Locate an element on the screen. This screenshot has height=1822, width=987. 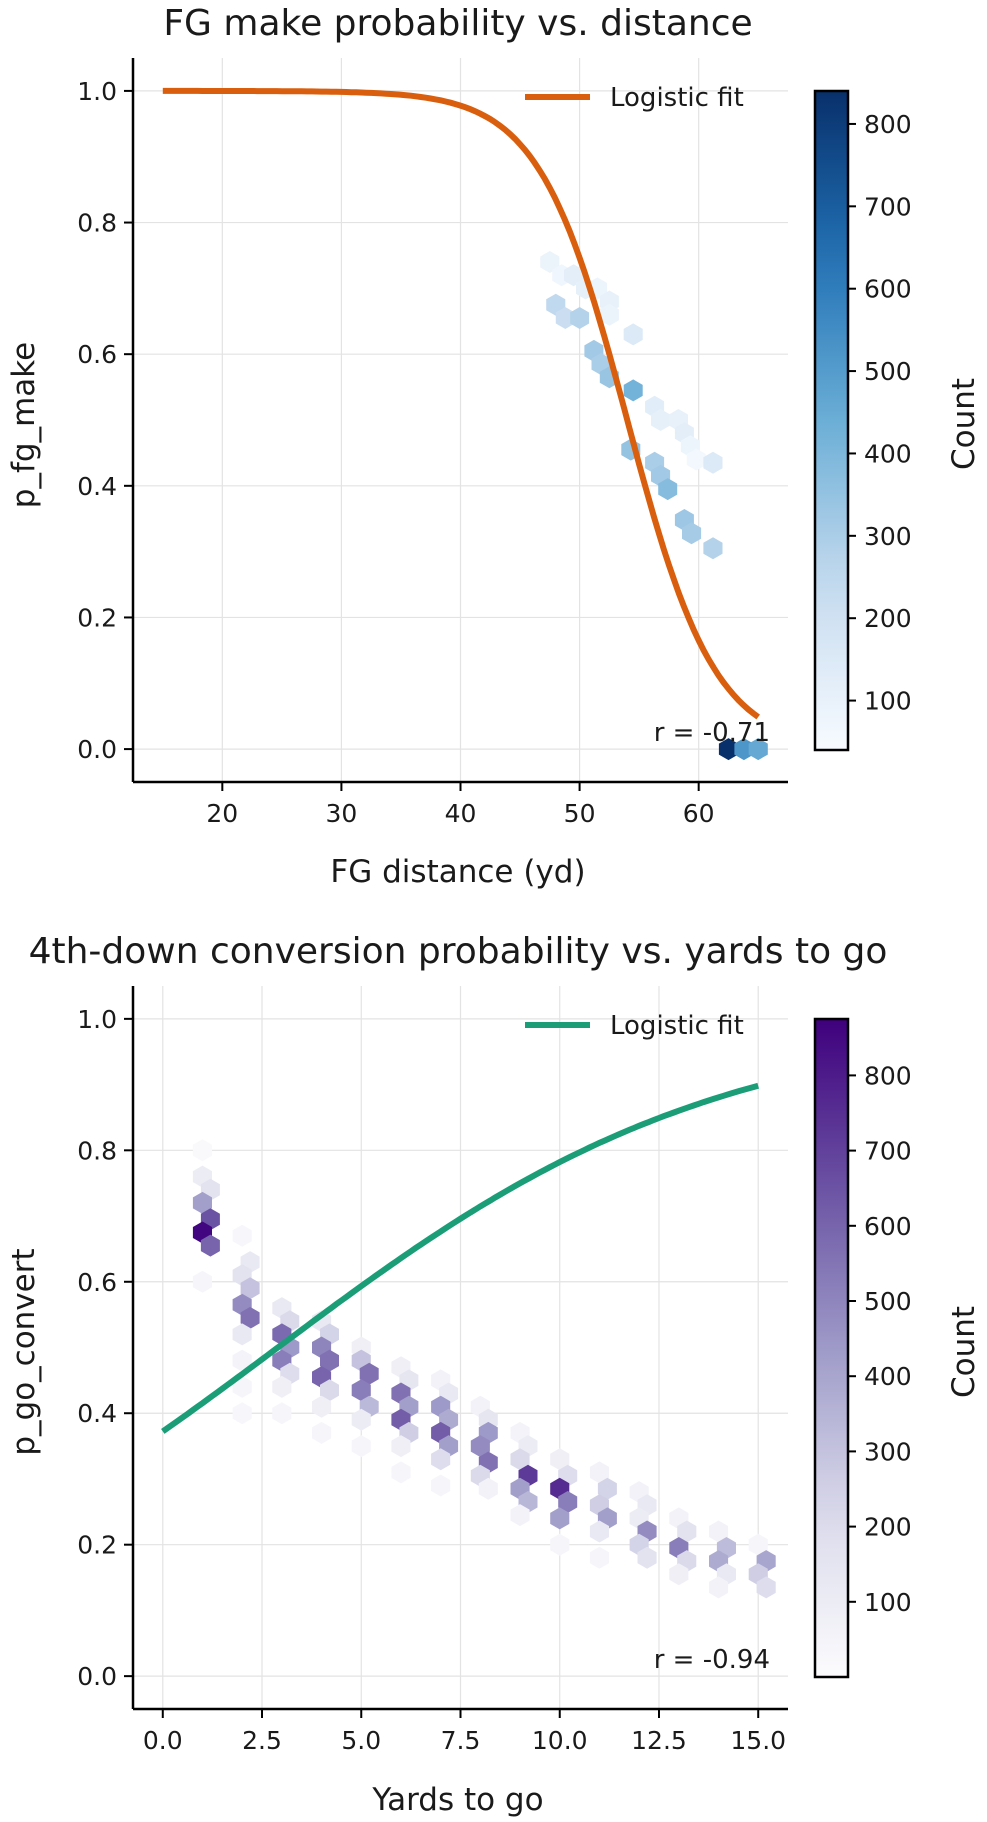
x-tick-label: 15.0 is located at coordinates (758, 1740).